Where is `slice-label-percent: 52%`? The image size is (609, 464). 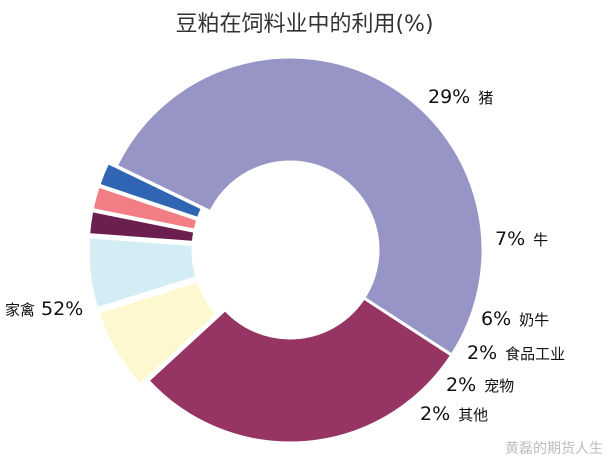 slice-label-percent: 52% is located at coordinates (62, 309).